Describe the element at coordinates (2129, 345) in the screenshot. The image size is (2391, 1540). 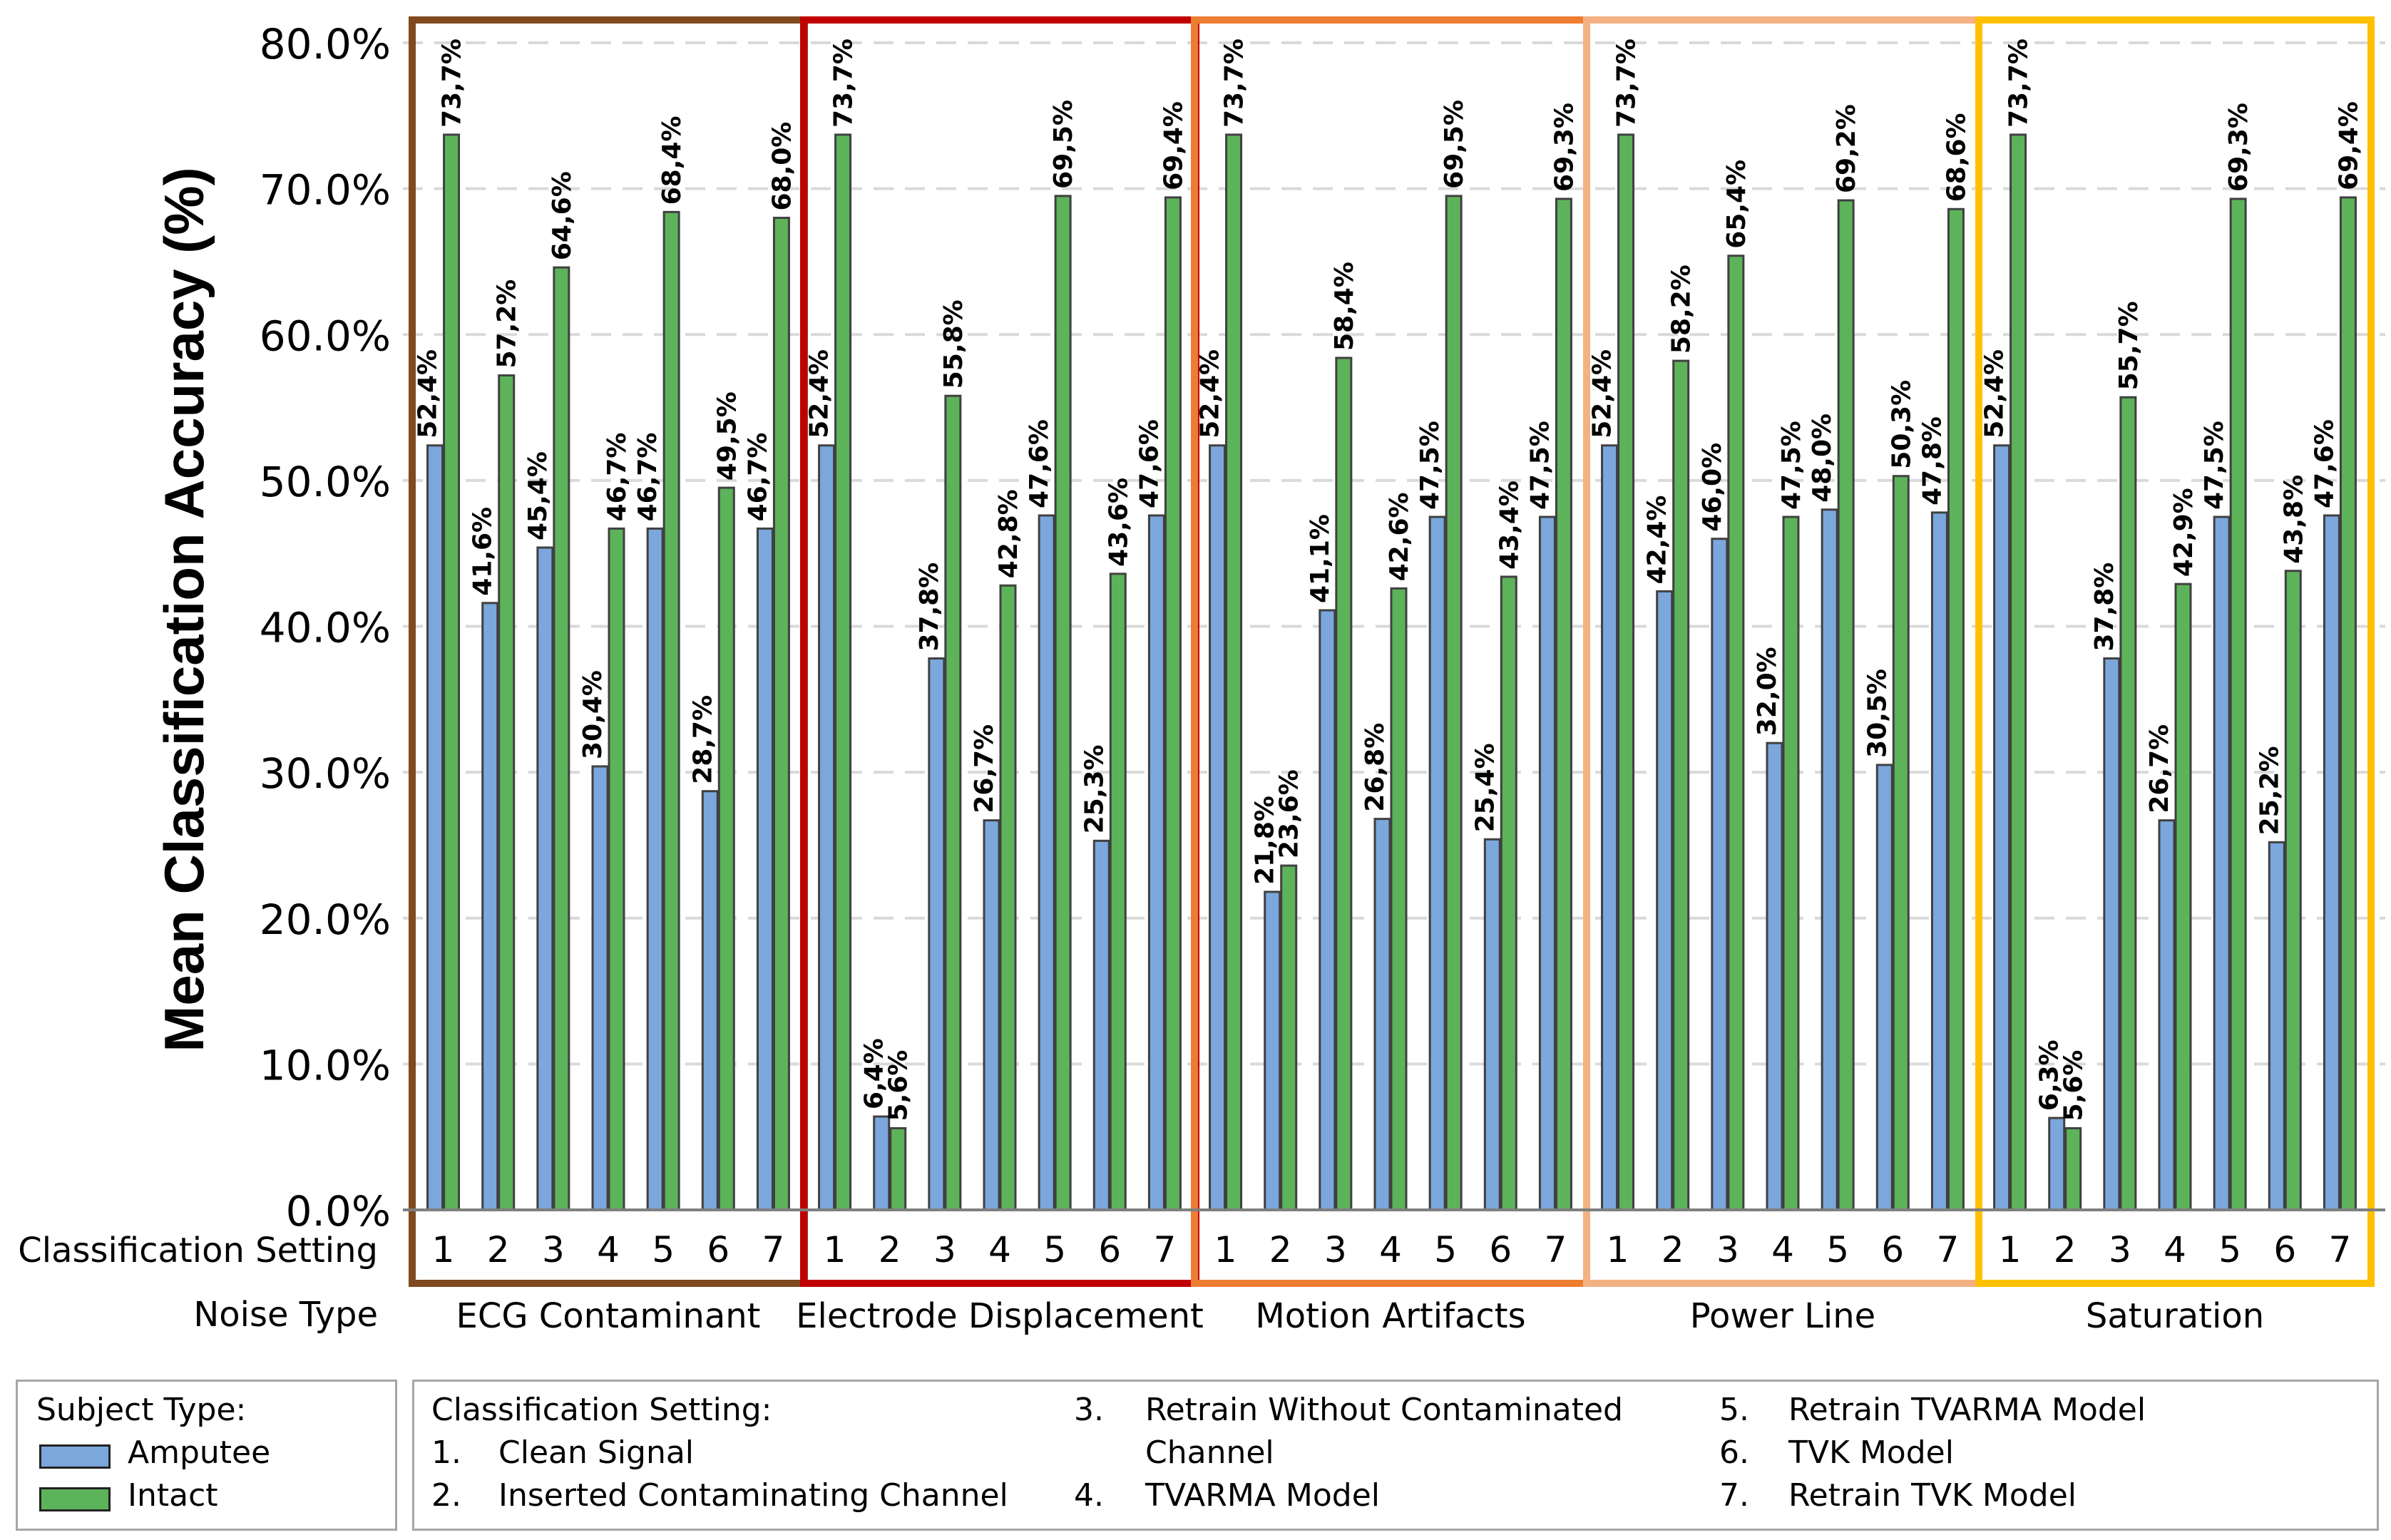
I see `intact-data-label: 55,7%` at that location.